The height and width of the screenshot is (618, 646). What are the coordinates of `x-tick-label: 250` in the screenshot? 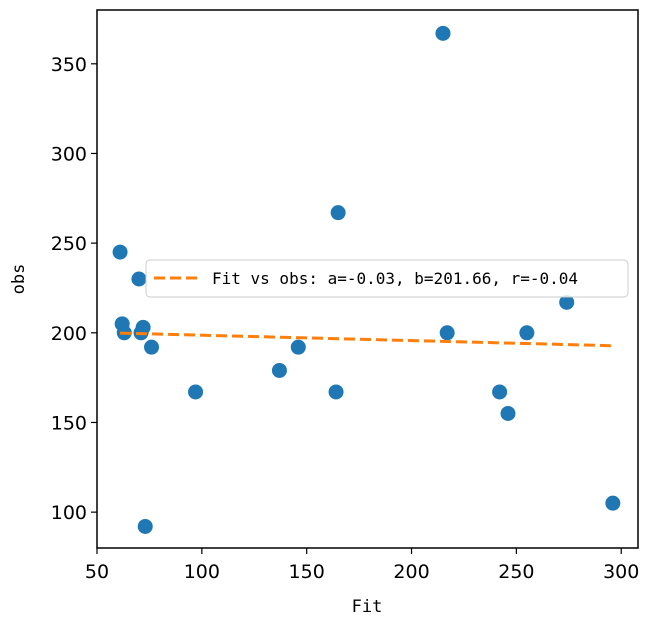 It's located at (516, 572).